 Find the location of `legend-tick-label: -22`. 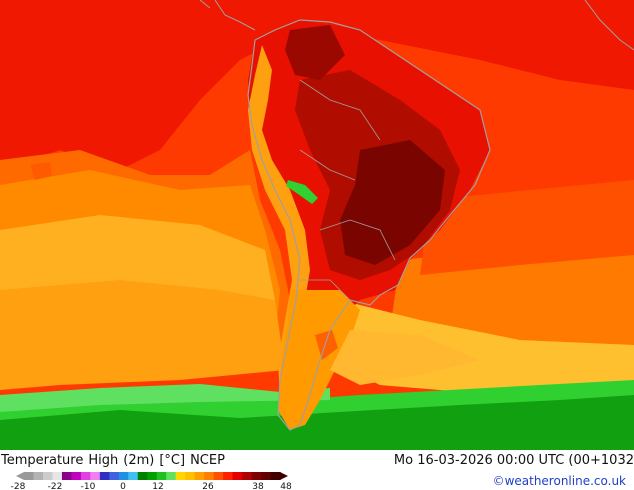

legend-tick-label: -22 is located at coordinates (55, 486).